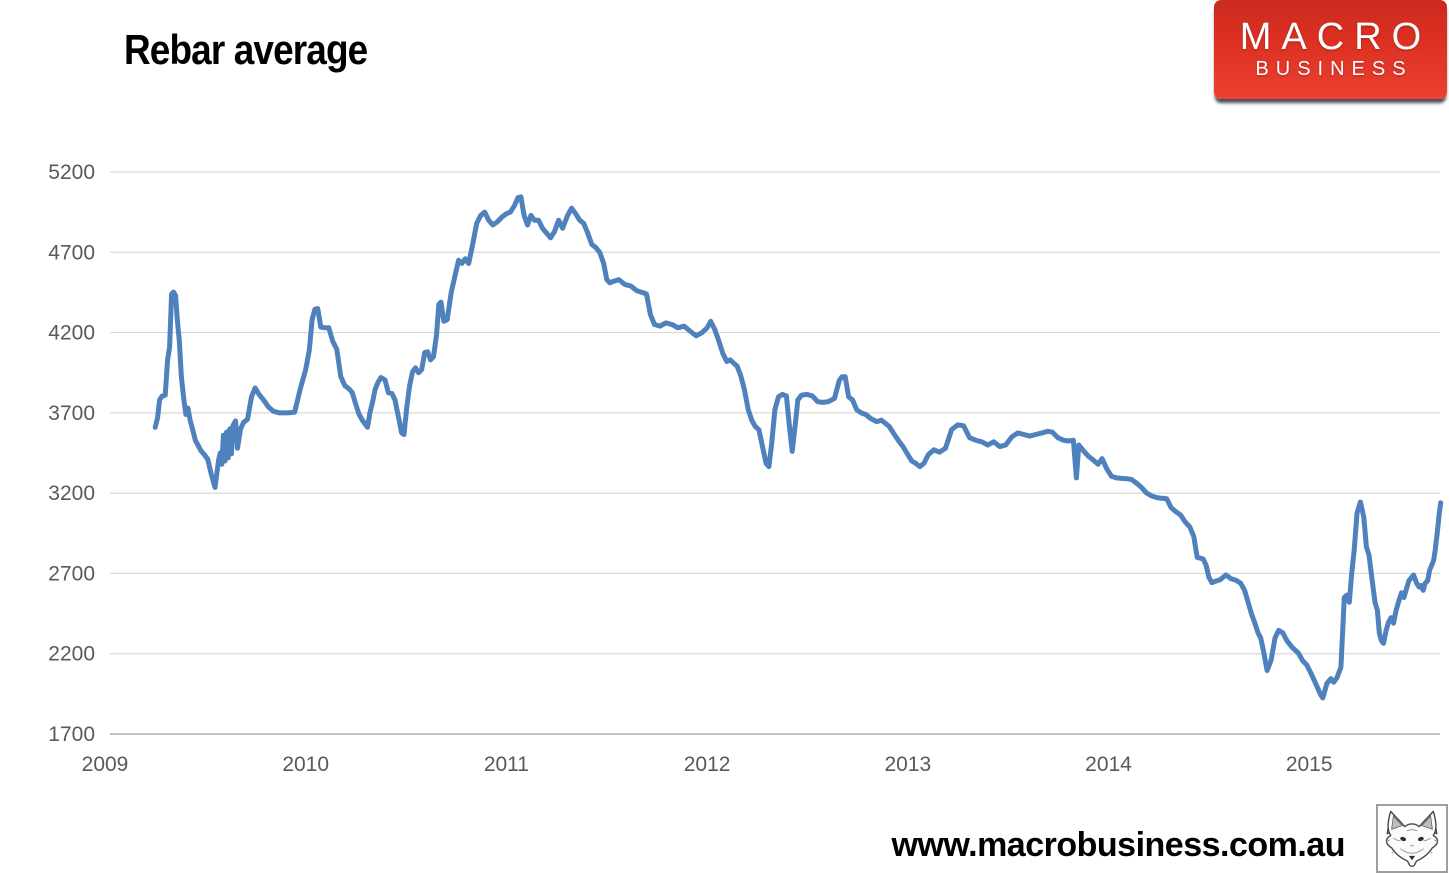  What do you see at coordinates (71, 654) in the screenshot?
I see `y-axis-label: 2200` at bounding box center [71, 654].